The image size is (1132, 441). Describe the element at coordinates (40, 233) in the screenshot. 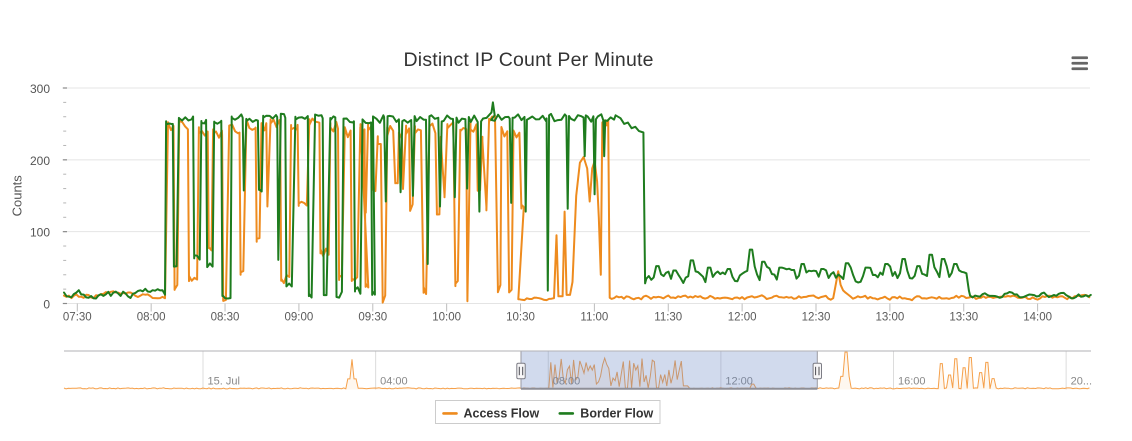

I see `svg-text: 100` at that location.